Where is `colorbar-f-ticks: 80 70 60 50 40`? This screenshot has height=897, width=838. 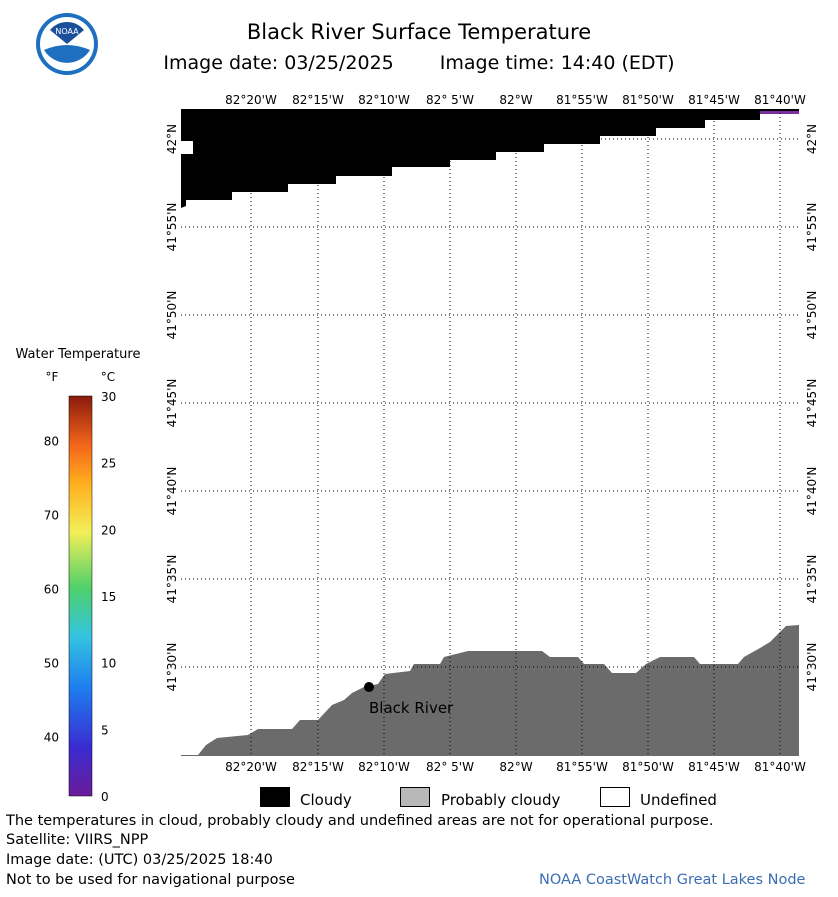
colorbar-f-ticks: 80 70 60 50 40 is located at coordinates (51, 589).